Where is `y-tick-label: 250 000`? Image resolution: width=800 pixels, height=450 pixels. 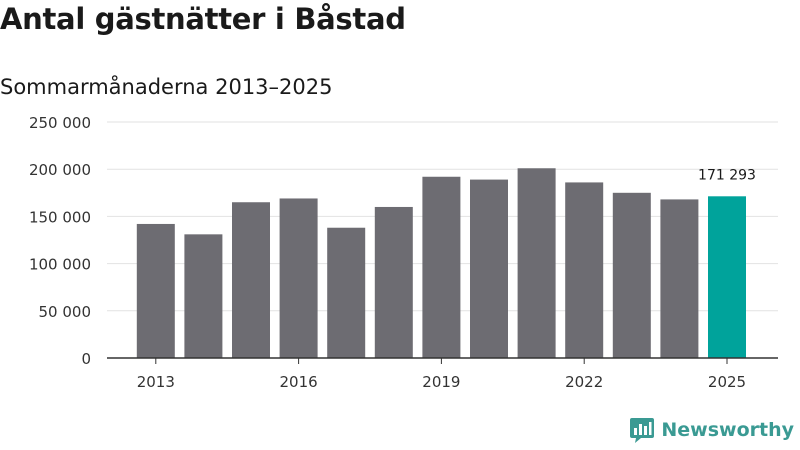
y-tick-label: 250 000 is located at coordinates (60, 123).